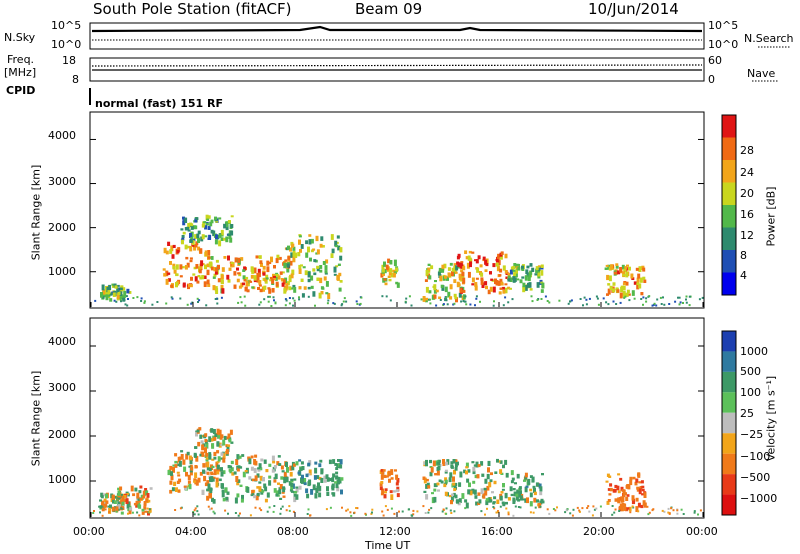 Image resolution: width=800 pixels, height=554 pixels. I want to click on x-tick: 16:00, so click(497, 531).